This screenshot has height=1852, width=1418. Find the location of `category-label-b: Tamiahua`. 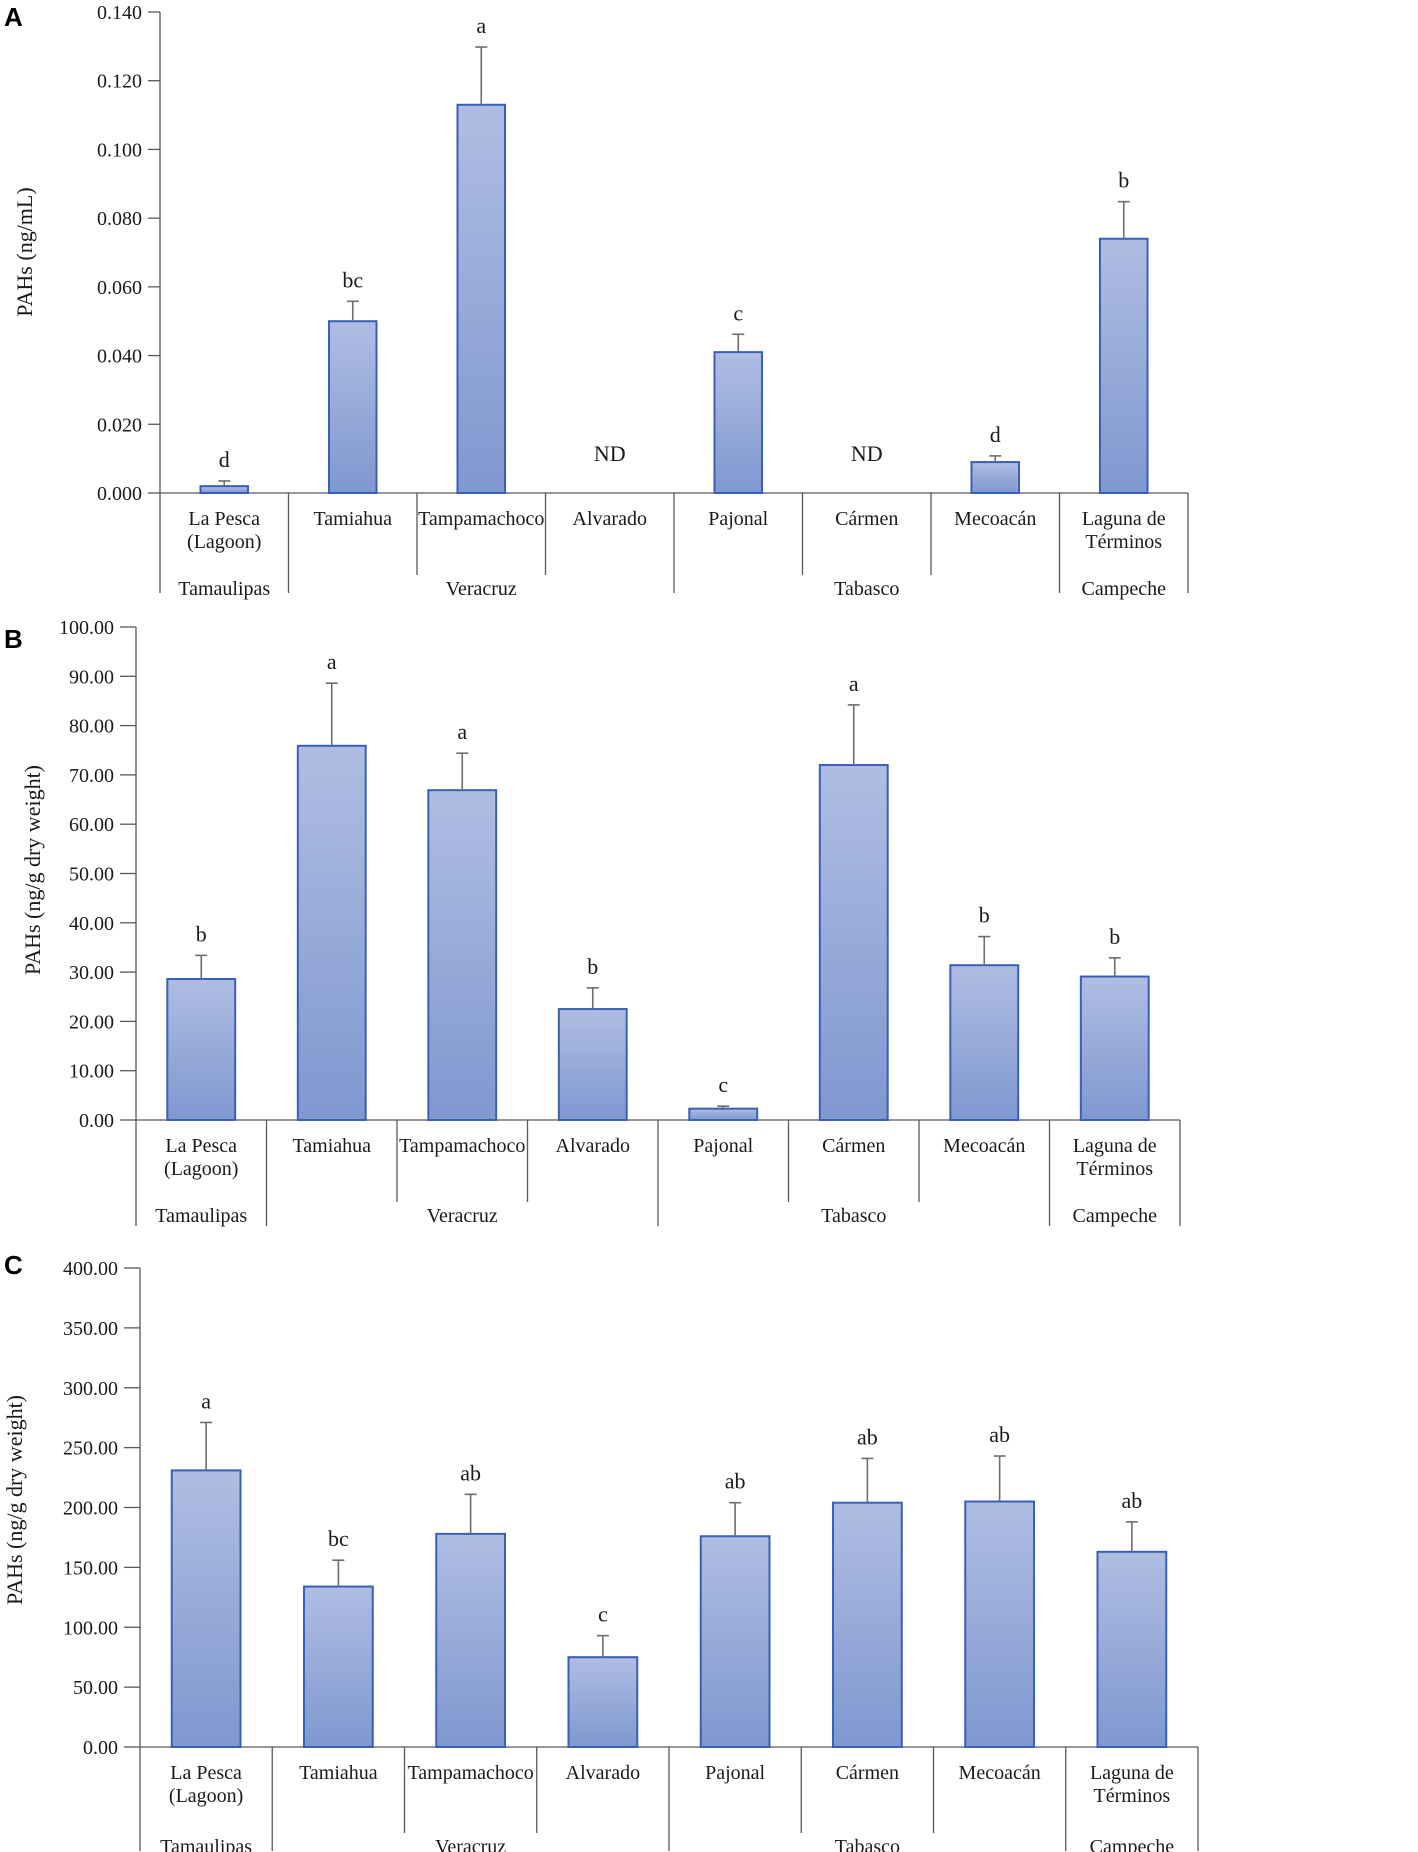

category-label-b: Tamiahua is located at coordinates (331, 1146).